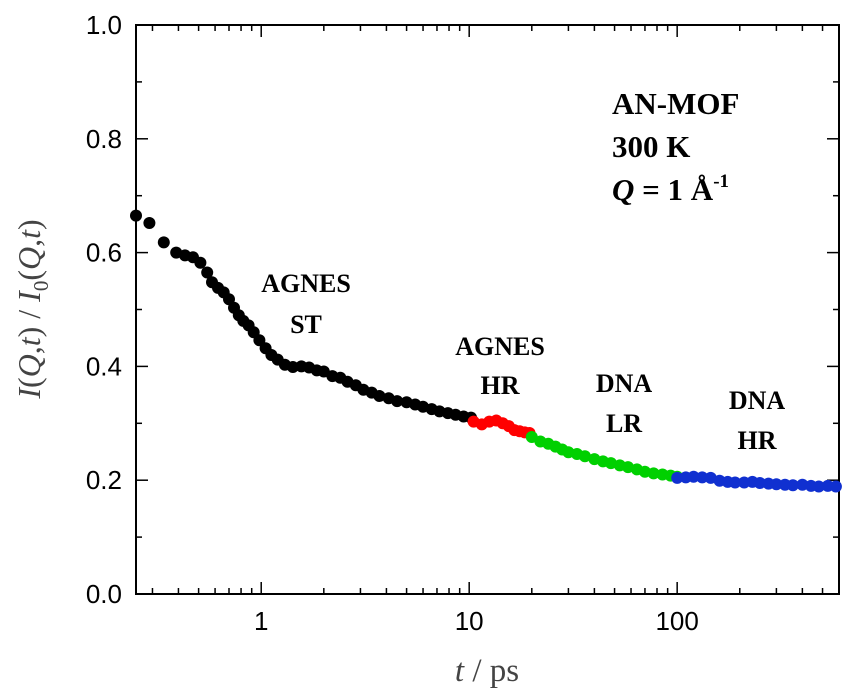 This screenshot has height=700, width=859. What do you see at coordinates (469, 621) in the screenshot?
I see `x-tick-label: 10` at bounding box center [469, 621].